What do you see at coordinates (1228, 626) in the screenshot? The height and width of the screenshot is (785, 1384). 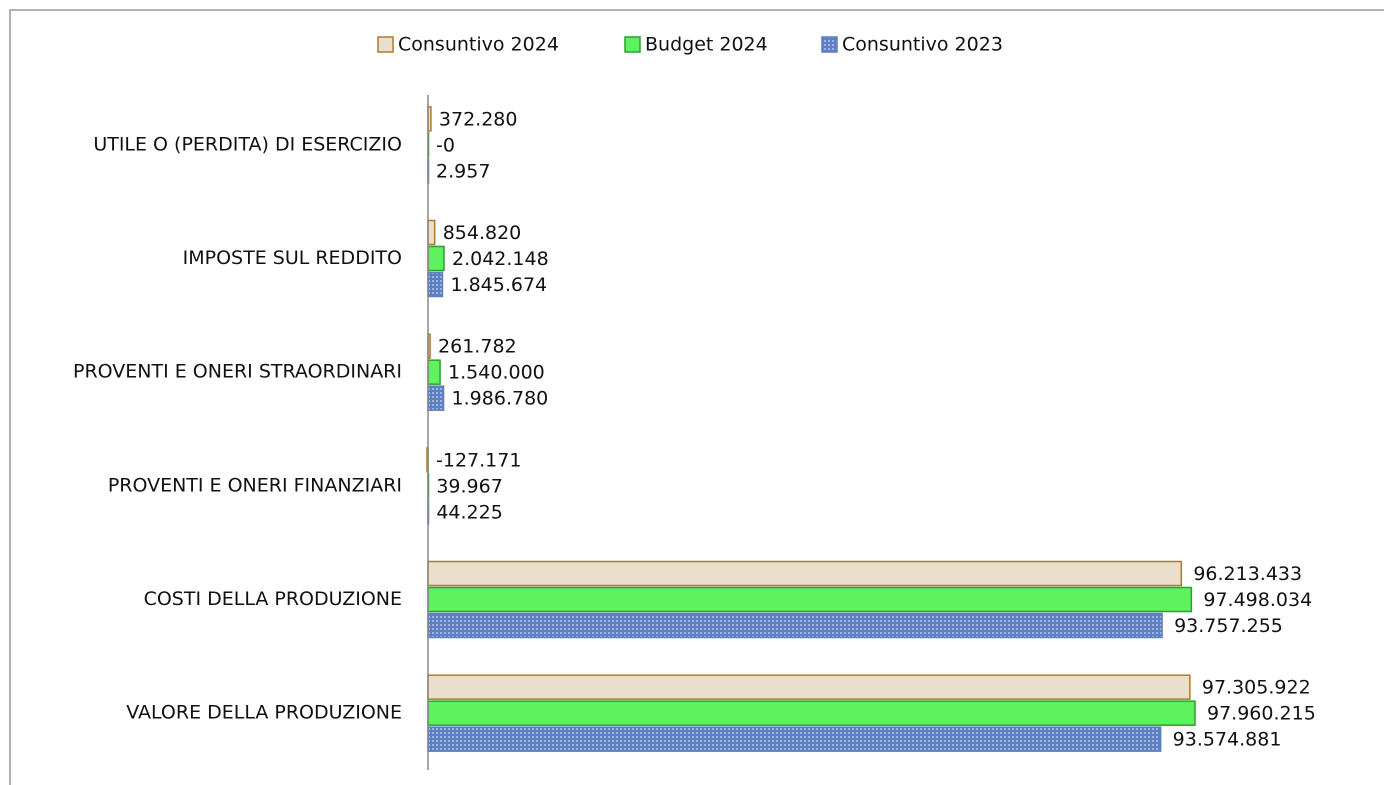 I see `value-label: 93.757.255` at bounding box center [1228, 626].